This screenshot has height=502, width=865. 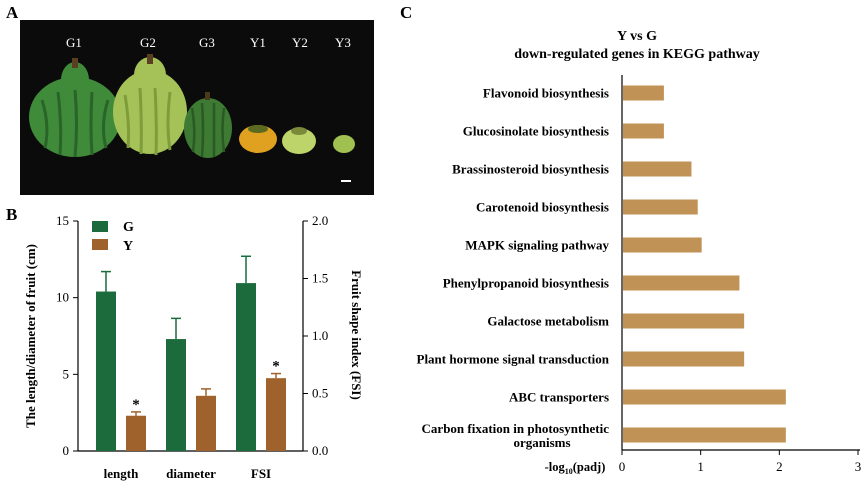 I want to click on b-bars: **, so click(x=191, y=353).